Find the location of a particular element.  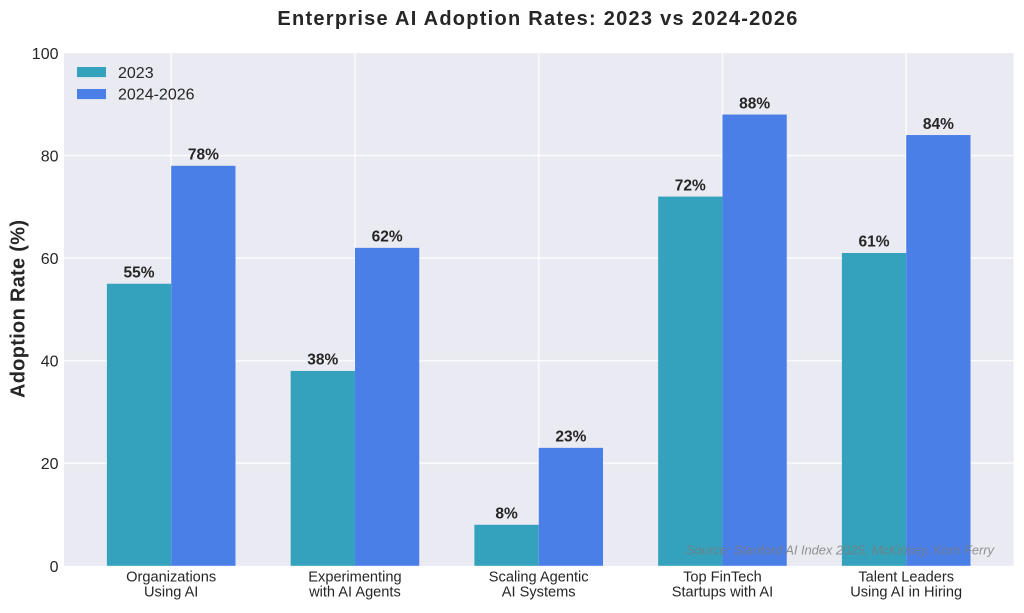

svg-text: 0 is located at coordinates (54, 567).